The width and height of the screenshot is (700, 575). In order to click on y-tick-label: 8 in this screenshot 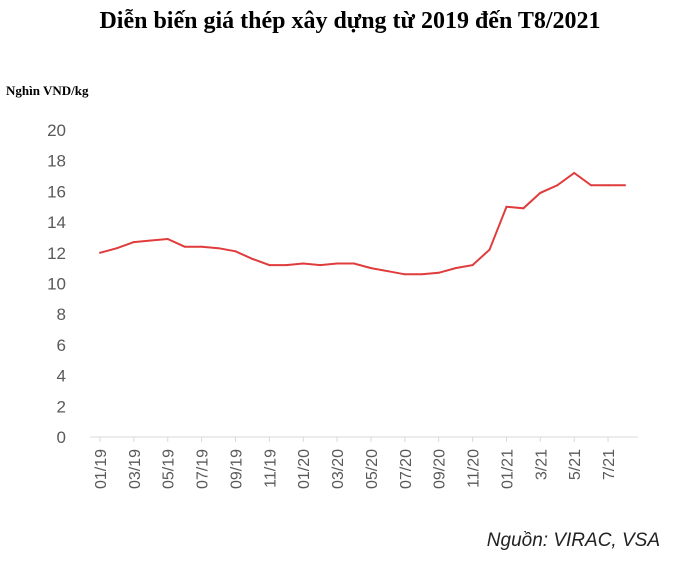, I will do `click(61, 314)`.